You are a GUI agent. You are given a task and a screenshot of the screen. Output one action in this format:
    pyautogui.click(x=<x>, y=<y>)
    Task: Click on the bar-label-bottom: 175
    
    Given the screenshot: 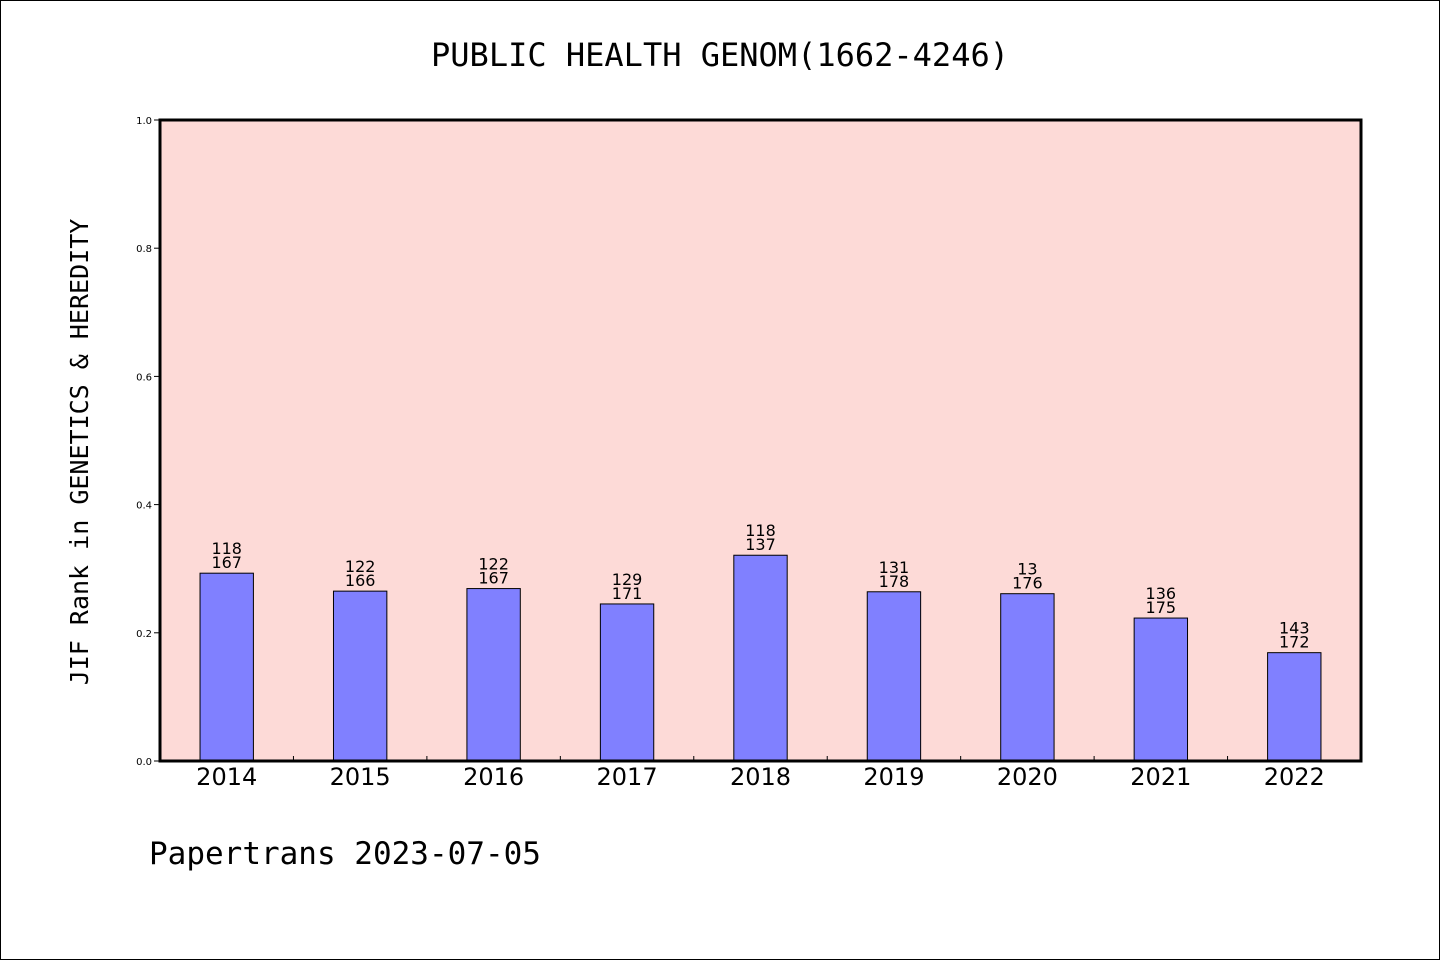 What is the action you would take?
    pyautogui.click(x=1161, y=607)
    